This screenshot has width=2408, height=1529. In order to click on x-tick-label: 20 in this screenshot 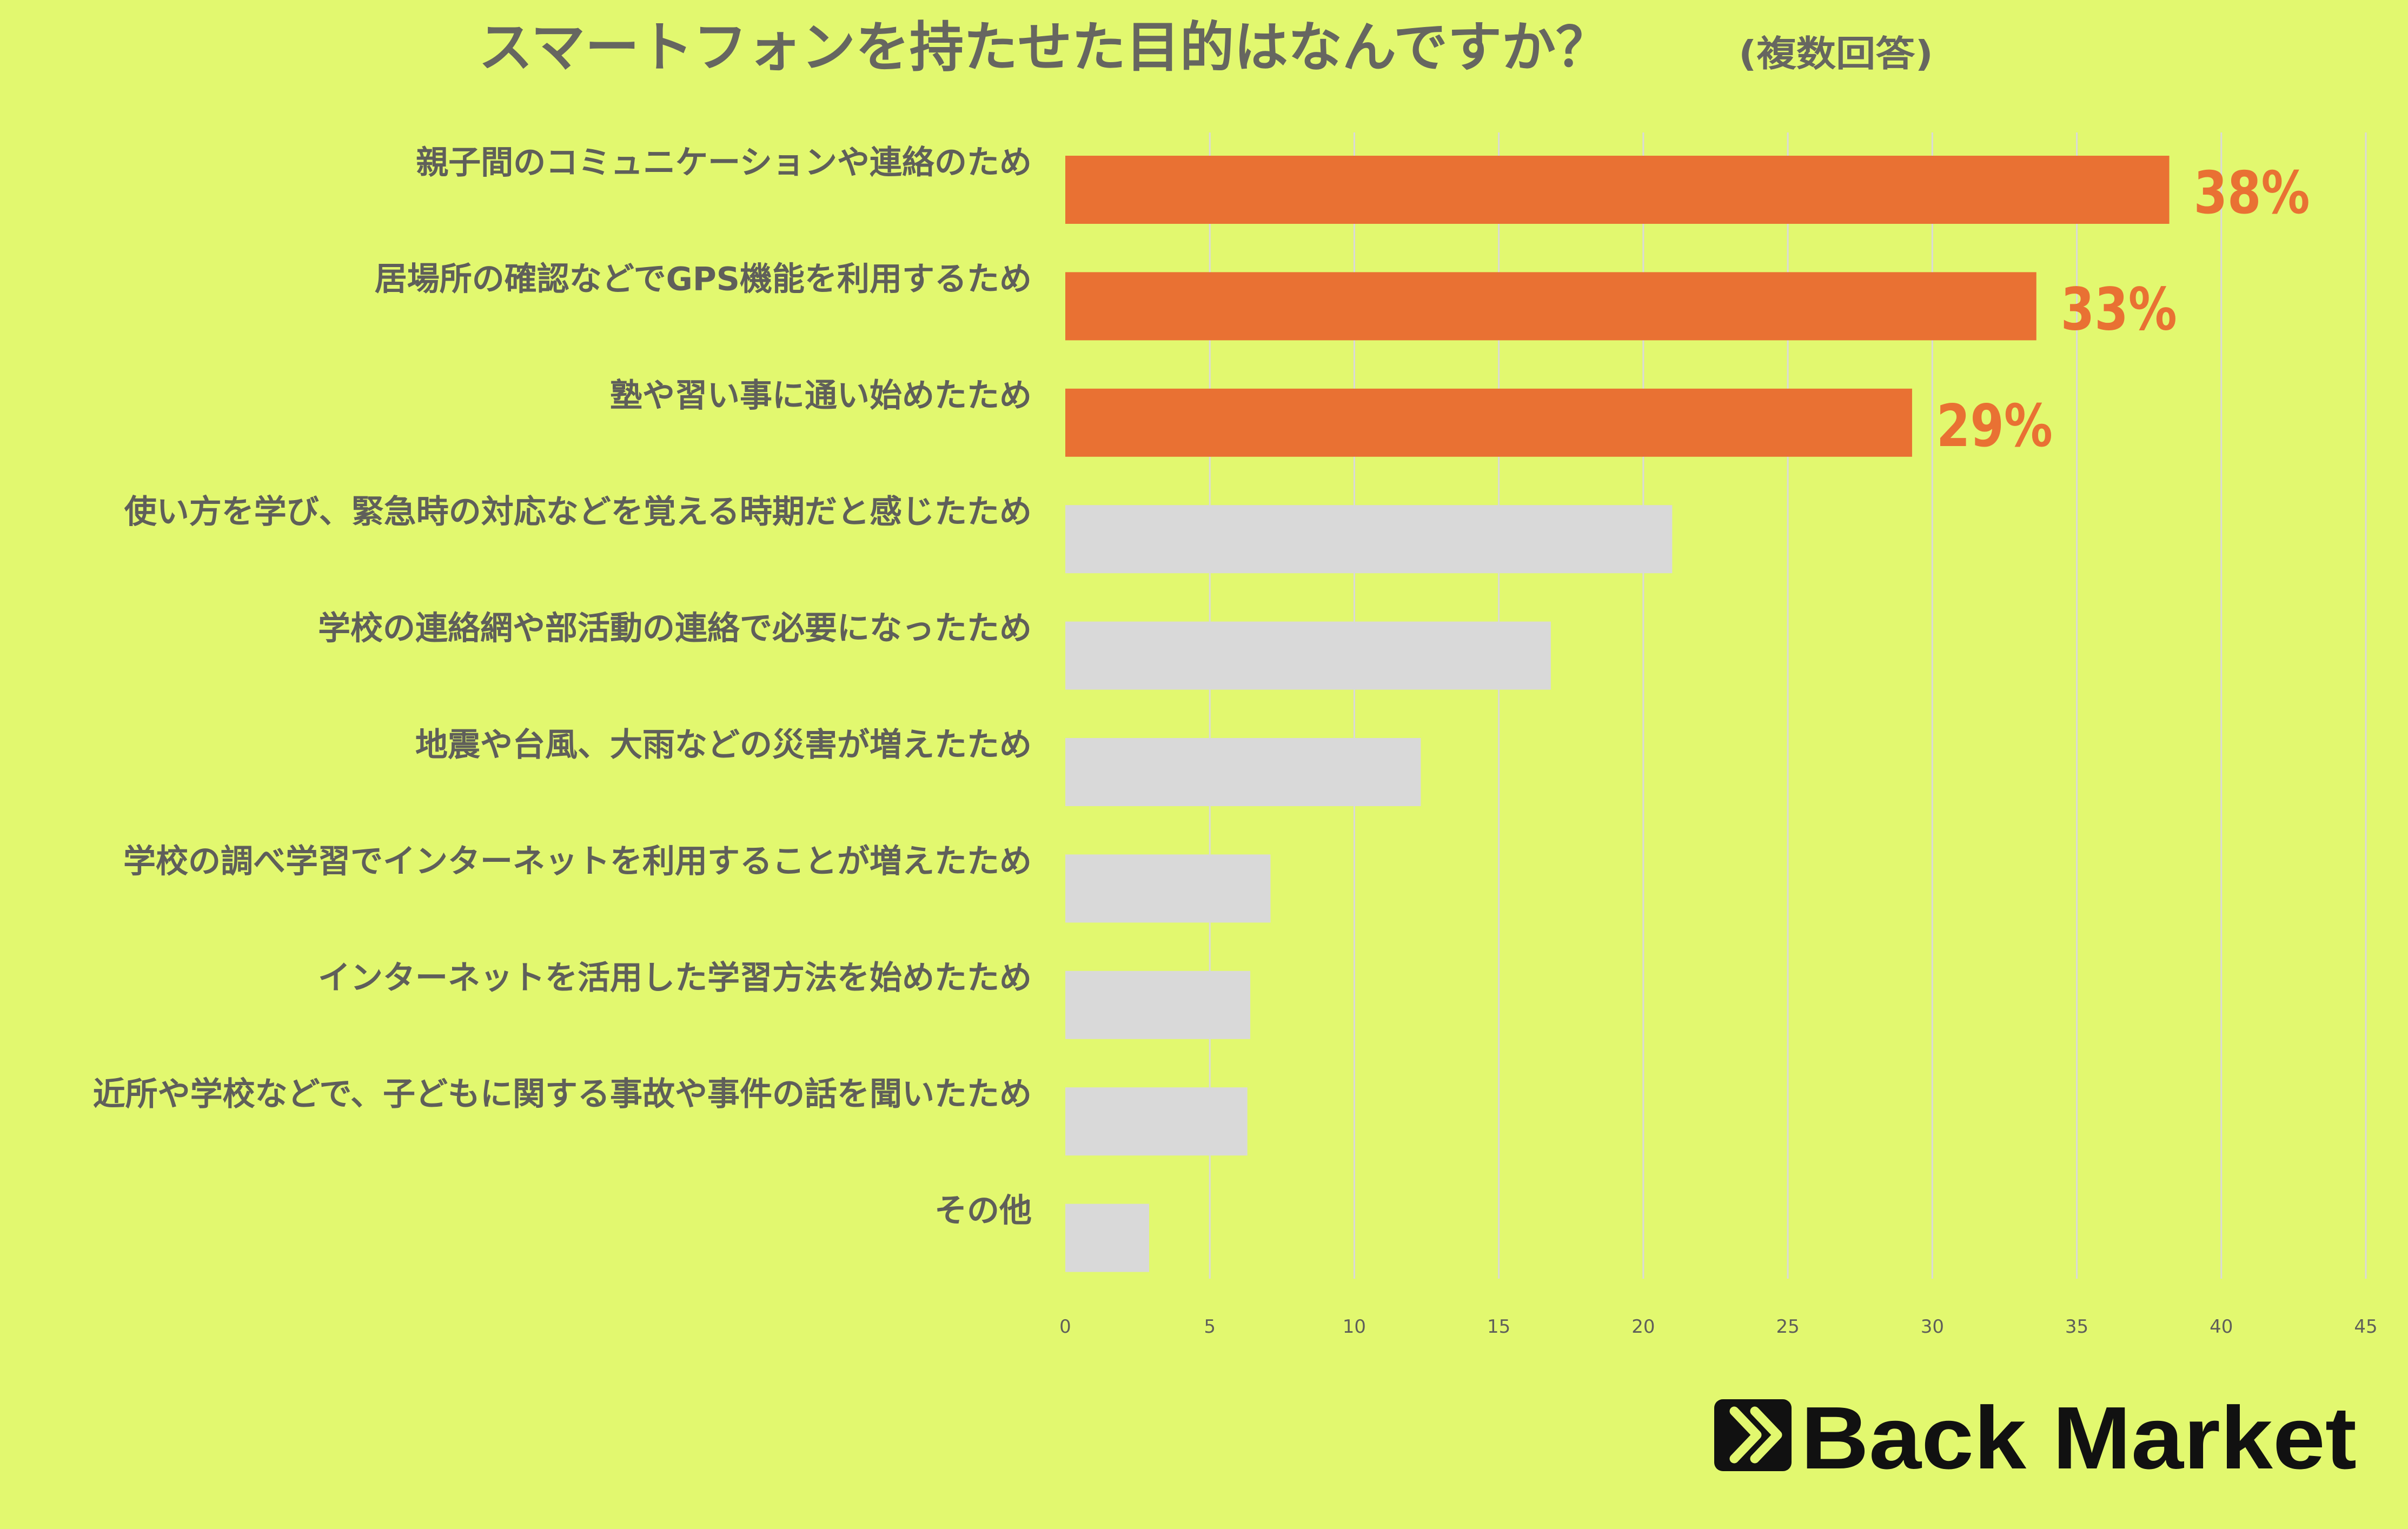, I will do `click(1643, 1327)`.